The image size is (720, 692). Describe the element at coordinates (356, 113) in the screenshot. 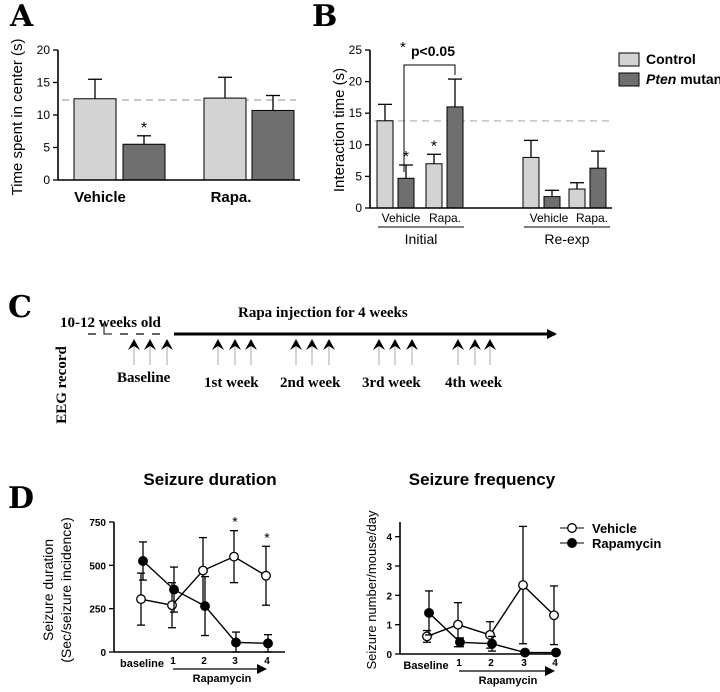

I see `panel-b-y-tick-label: 15` at that location.